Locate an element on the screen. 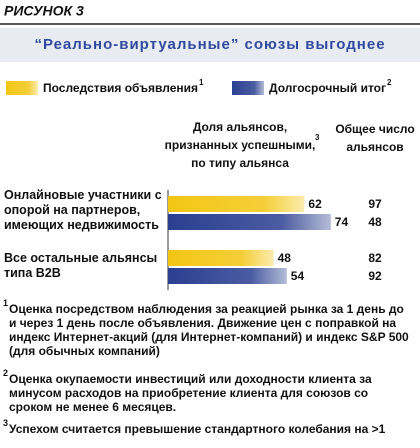 This screenshot has width=420, height=448. chart-subtitle: “Реально-виртуальные” союзы выгоднее is located at coordinates (209, 44).